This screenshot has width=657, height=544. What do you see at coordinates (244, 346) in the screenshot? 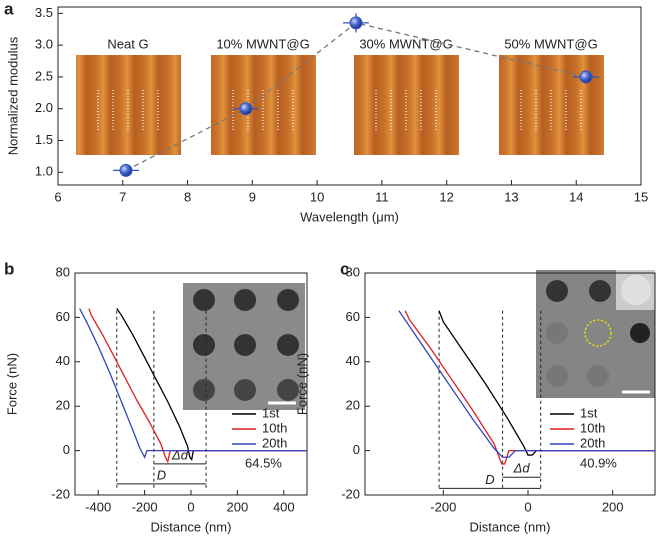
I see `sem-inset-b` at bounding box center [244, 346].